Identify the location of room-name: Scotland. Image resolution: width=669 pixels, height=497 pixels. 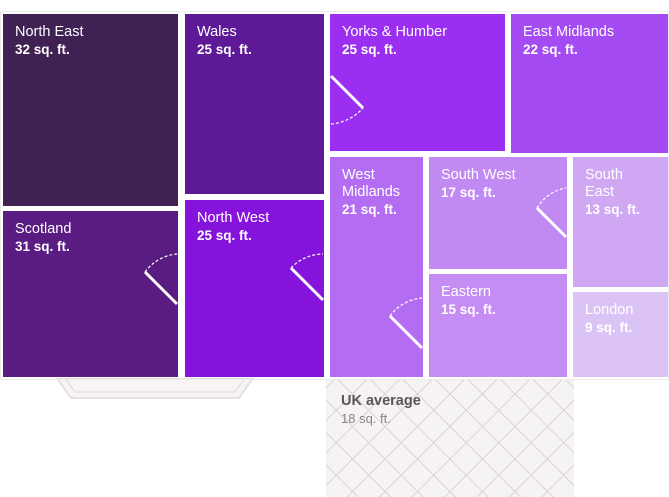
(43, 229).